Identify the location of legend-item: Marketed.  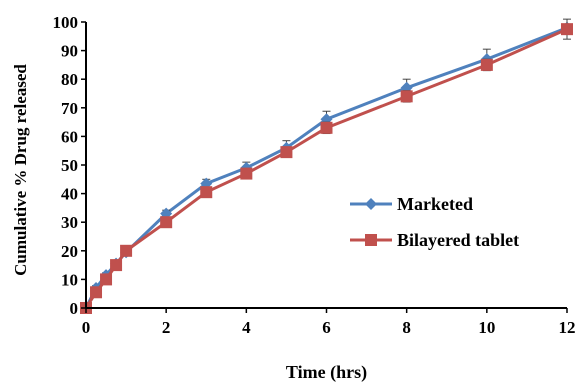
(411, 204).